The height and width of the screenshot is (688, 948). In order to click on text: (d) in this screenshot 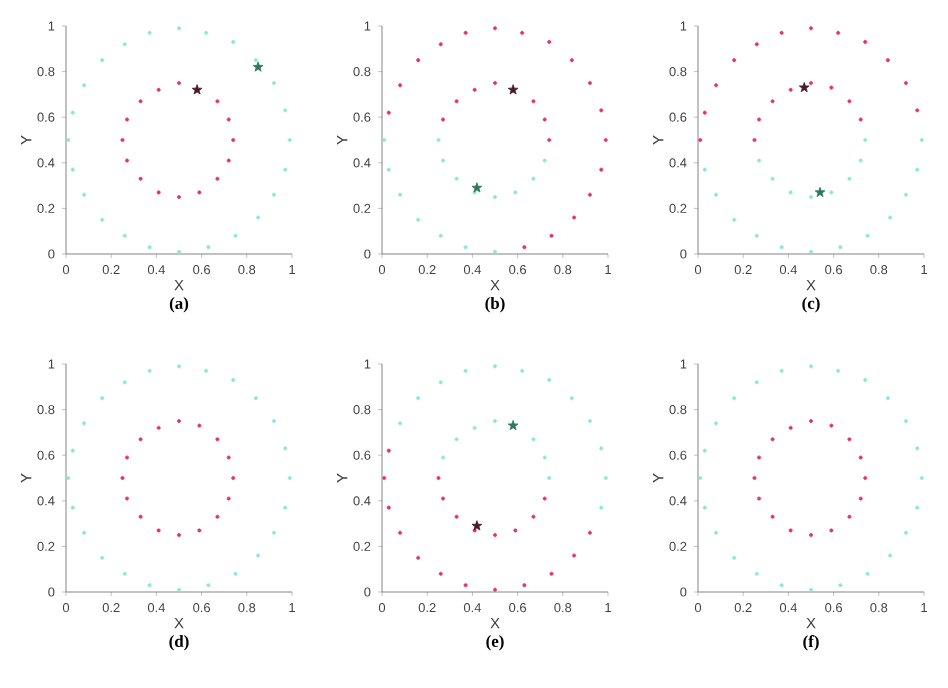, I will do `click(179, 643)`.